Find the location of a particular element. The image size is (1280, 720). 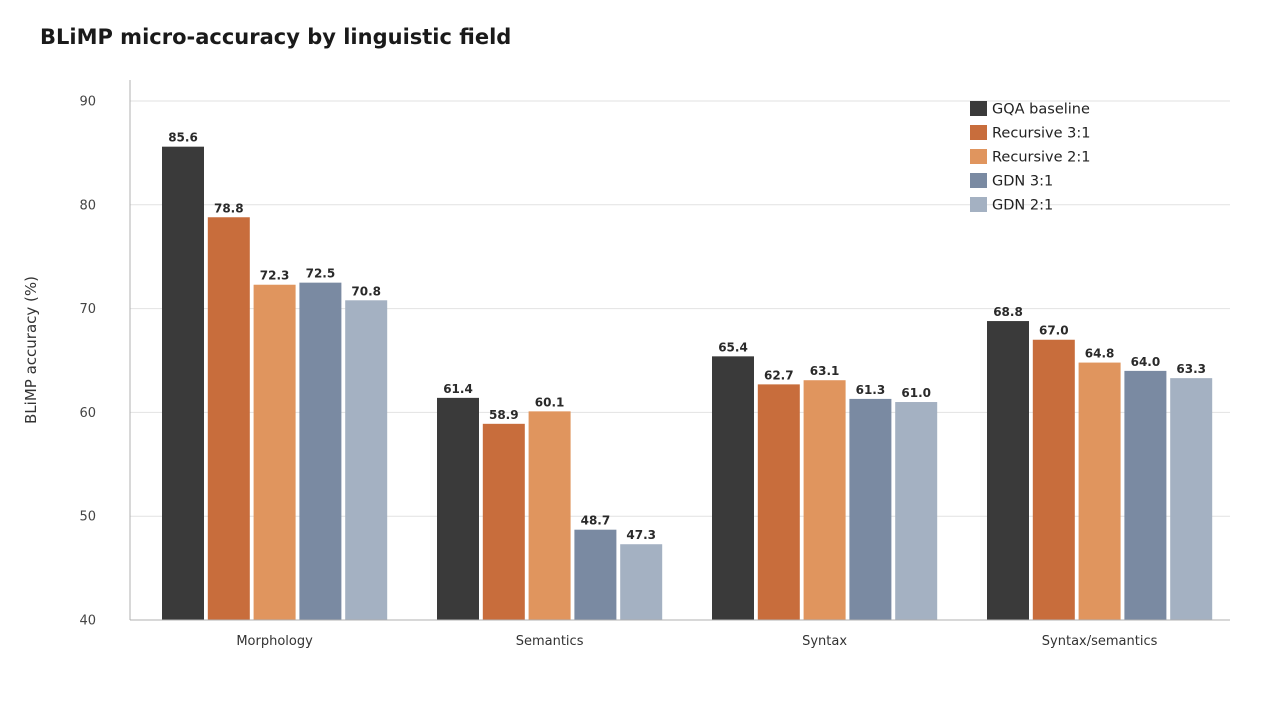

y-tick-label-50: 50 is located at coordinates (87, 517).